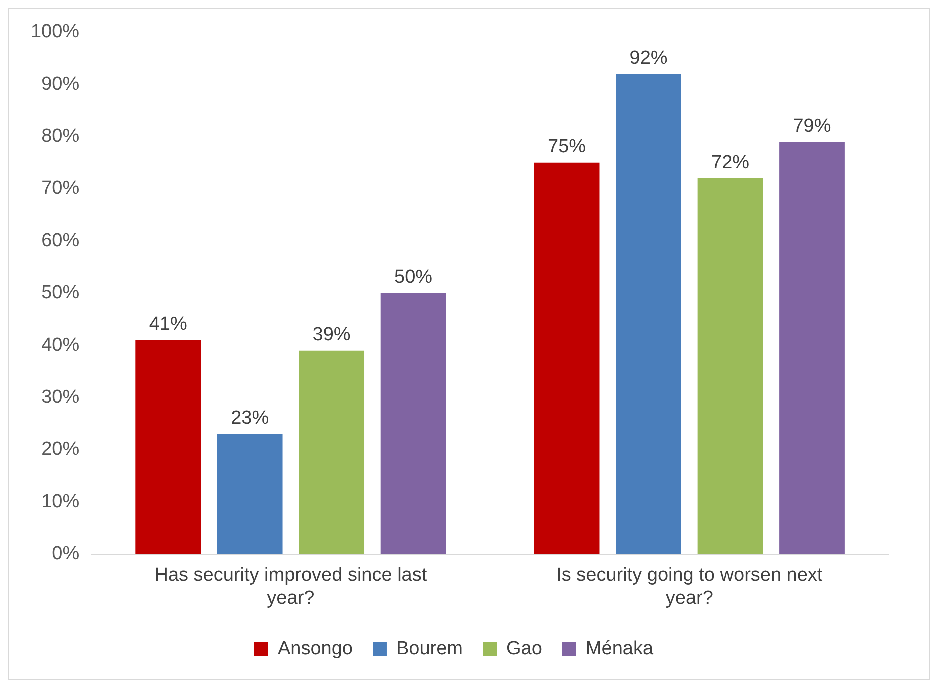  What do you see at coordinates (61, 293) in the screenshot?
I see `y-tick-label: 50%` at bounding box center [61, 293].